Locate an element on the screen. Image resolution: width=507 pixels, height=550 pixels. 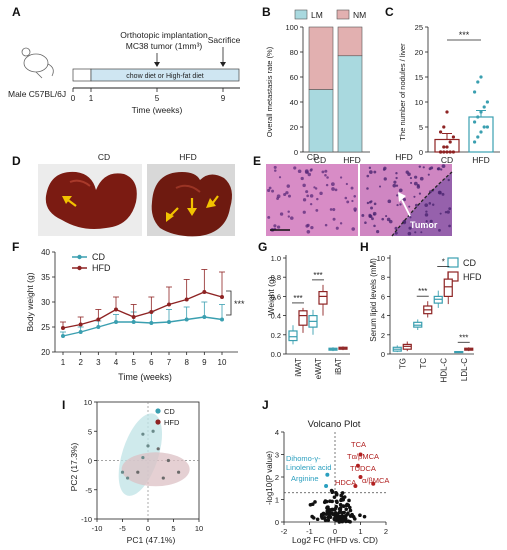
mouse-strain-label: Male C57BL/6J is located at coordinates (37, 94).